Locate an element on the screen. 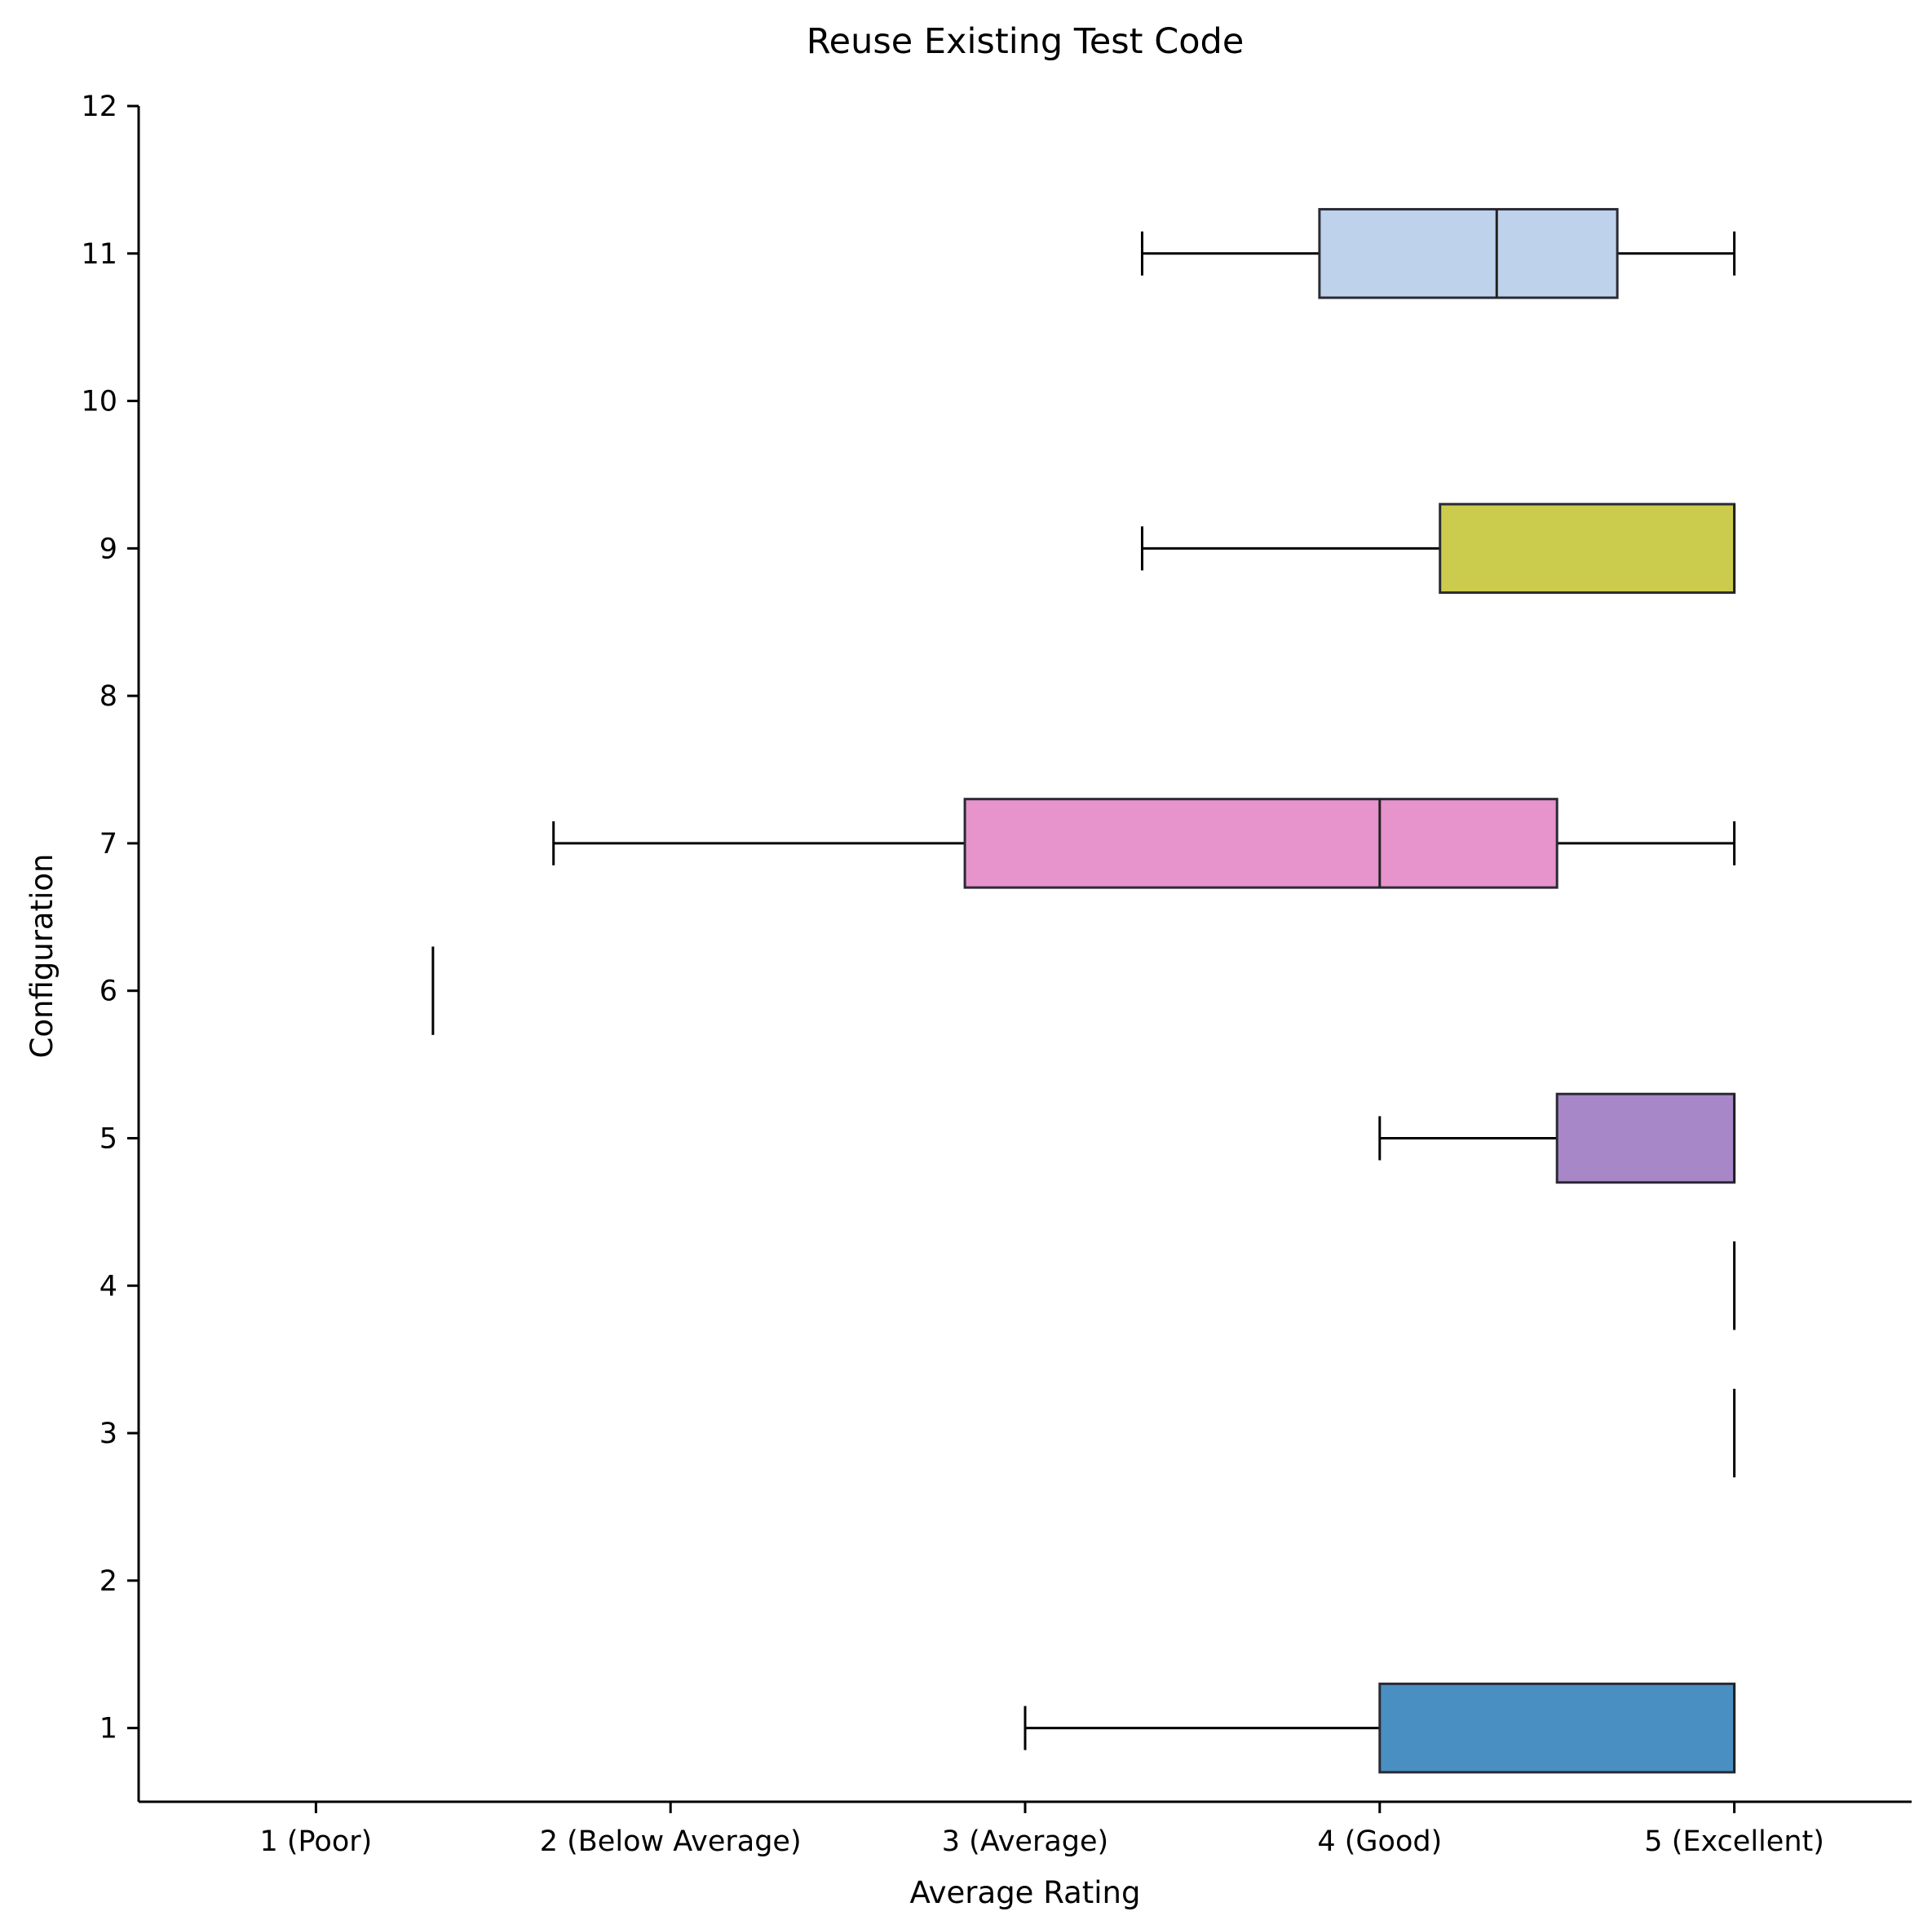 The image size is (1932, 1929). y-tick-label: 6 is located at coordinates (108, 992).